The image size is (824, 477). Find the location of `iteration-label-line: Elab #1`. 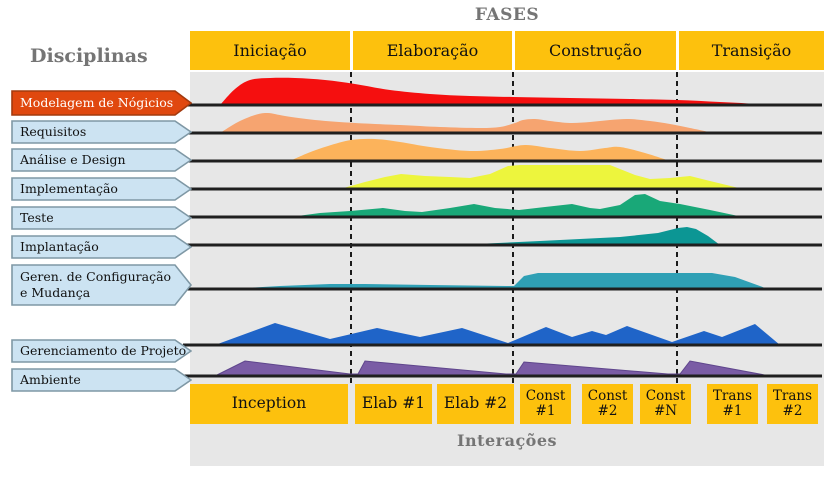

iteration-label-line: Elab #1 is located at coordinates (393, 403).